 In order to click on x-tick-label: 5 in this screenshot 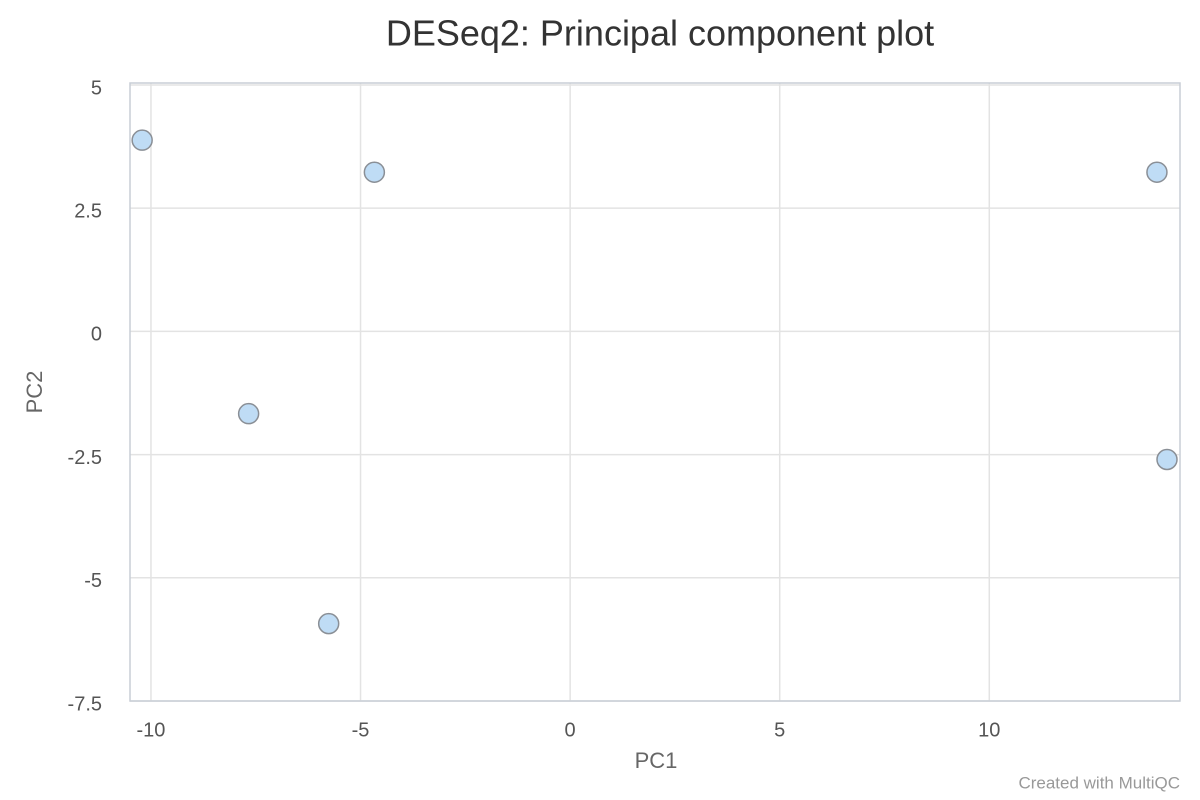, I will do `click(779, 730)`.